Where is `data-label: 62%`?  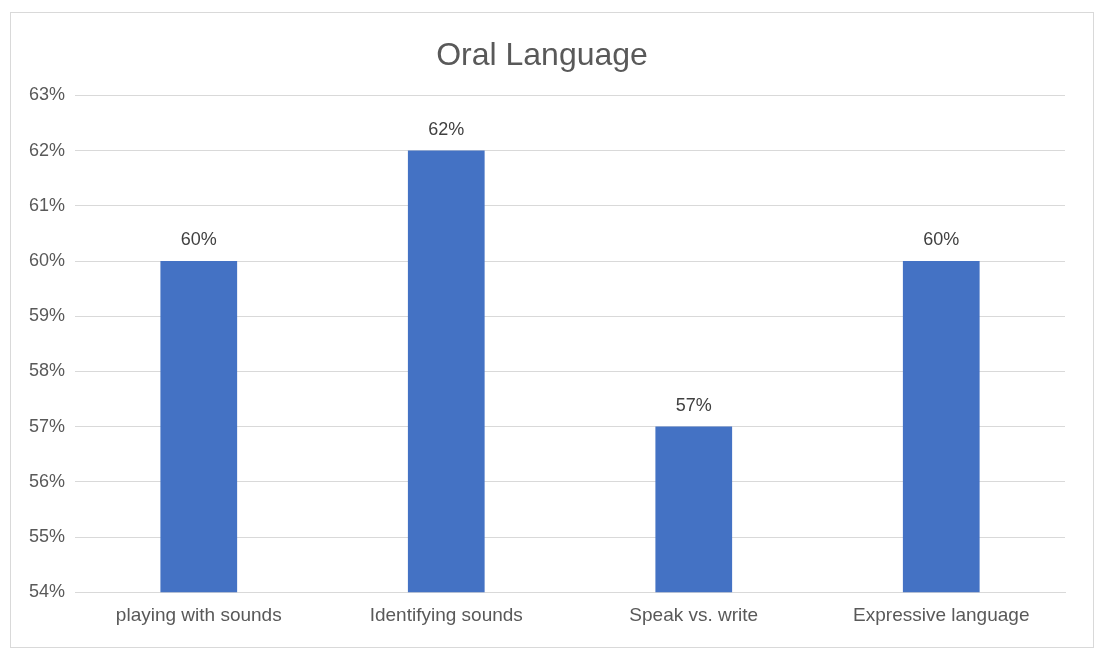 data-label: 62% is located at coordinates (446, 128).